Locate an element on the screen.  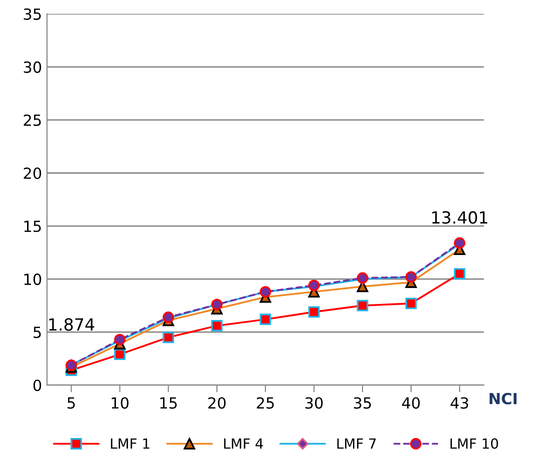
x-tick-label: 43 is located at coordinates (459, 403).